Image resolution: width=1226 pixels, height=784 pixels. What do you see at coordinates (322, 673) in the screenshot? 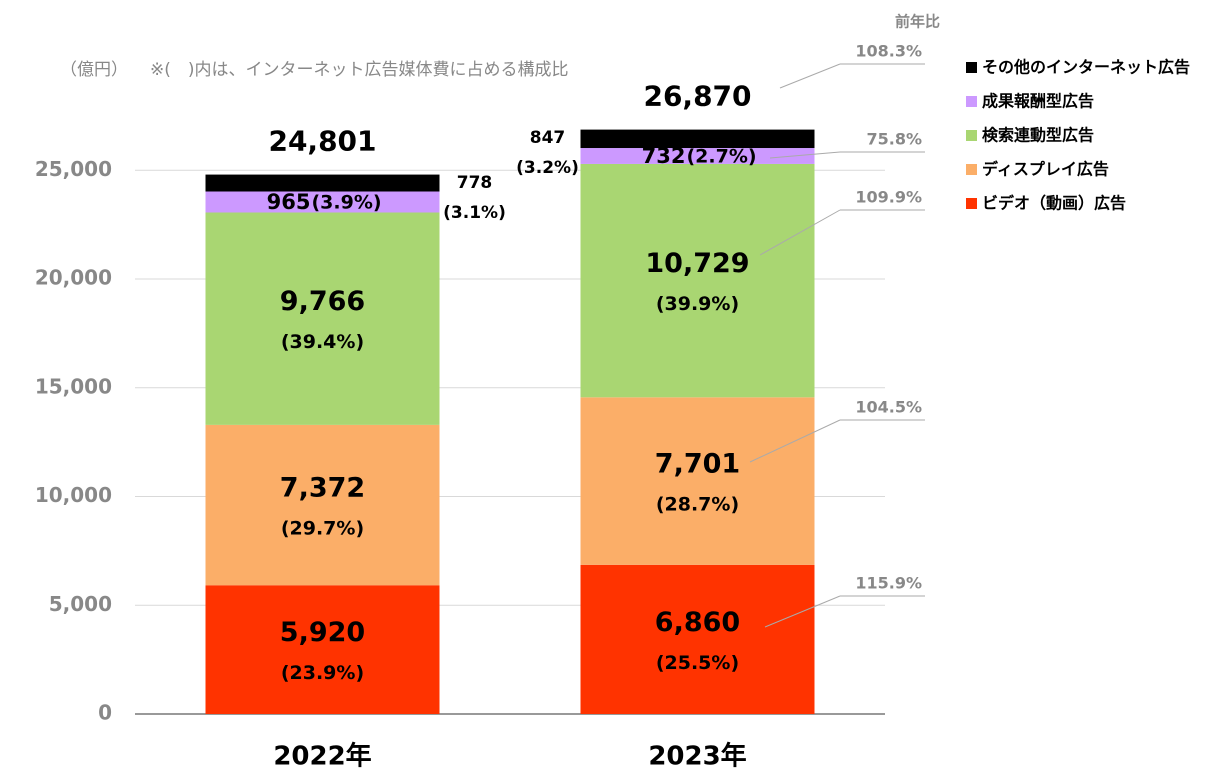
I see `share-label: (23.9%)` at bounding box center [322, 673].